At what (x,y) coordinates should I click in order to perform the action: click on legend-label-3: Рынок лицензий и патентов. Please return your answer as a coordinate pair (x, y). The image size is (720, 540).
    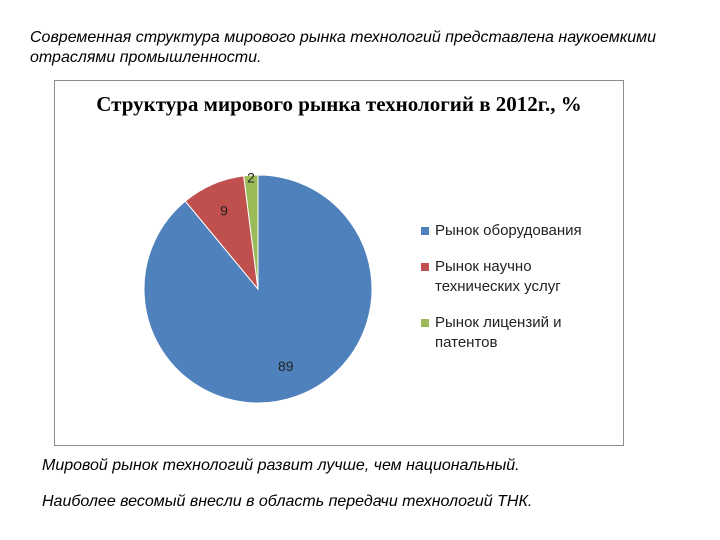
    Looking at the image, I should click on (498, 332).